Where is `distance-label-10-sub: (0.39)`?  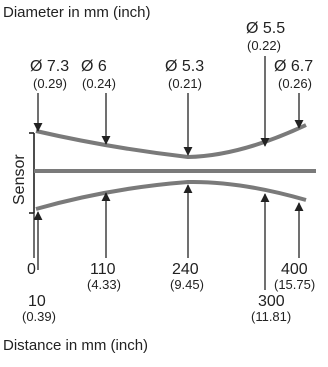
distance-label-10-sub: (0.39) is located at coordinates (39, 316).